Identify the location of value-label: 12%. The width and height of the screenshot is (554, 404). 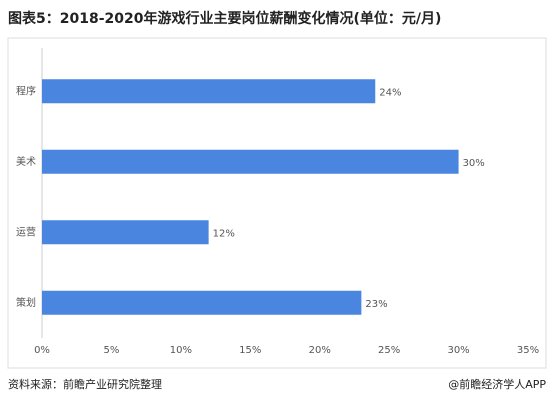
(224, 233).